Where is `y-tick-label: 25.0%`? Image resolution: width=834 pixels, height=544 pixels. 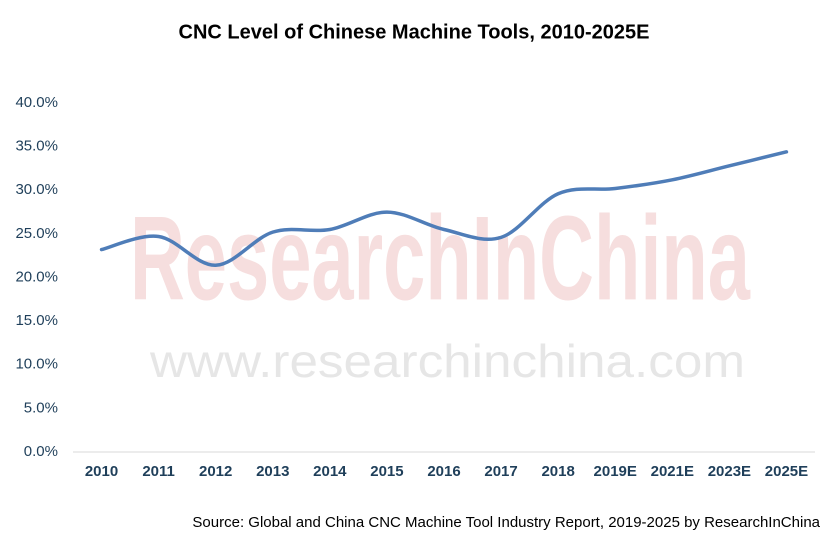 y-tick-label: 25.0% is located at coordinates (36, 233).